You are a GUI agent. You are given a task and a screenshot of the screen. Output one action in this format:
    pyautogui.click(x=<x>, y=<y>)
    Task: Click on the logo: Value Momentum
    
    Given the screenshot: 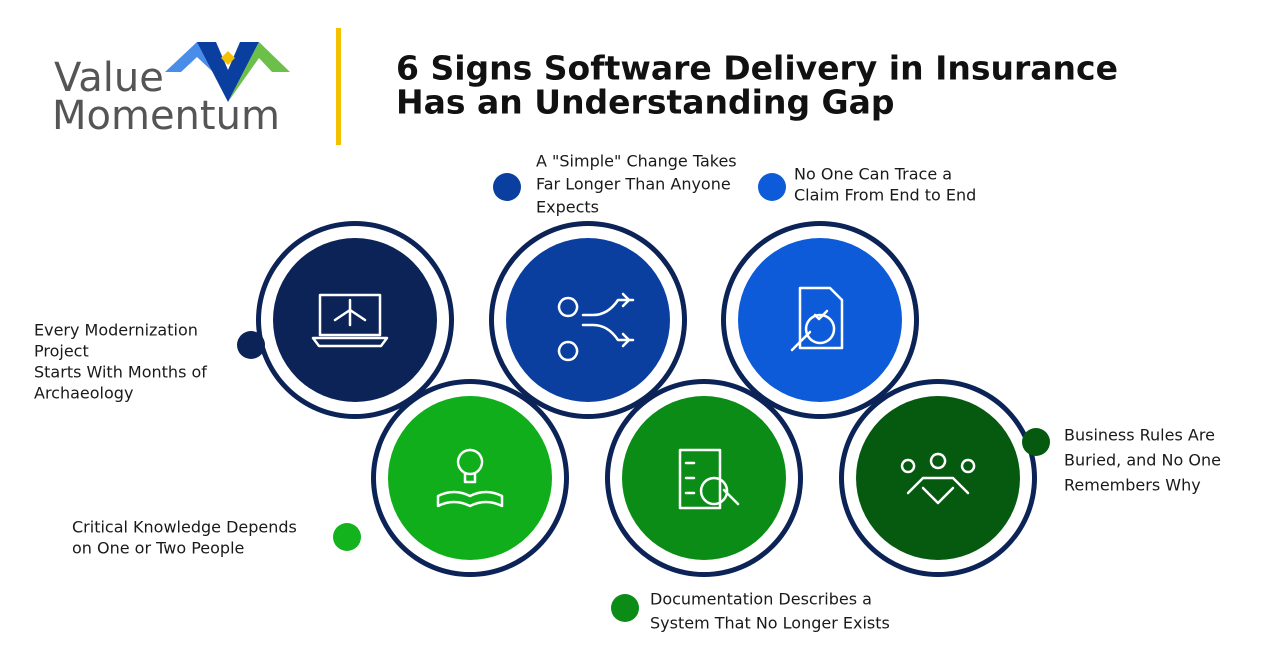 What is the action you would take?
    pyautogui.click(x=171, y=90)
    